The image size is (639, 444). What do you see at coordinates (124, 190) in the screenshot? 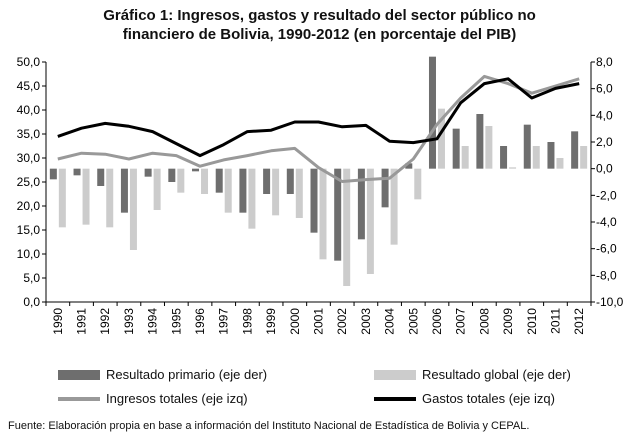
I see `bar-primary-1993` at bounding box center [124, 190].